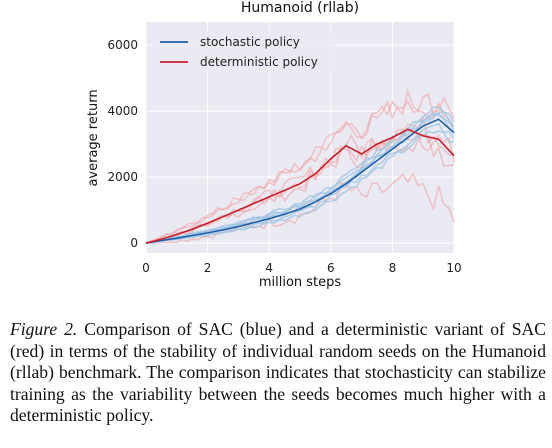  I want to click on y-tick-label: 4000, so click(122, 111).